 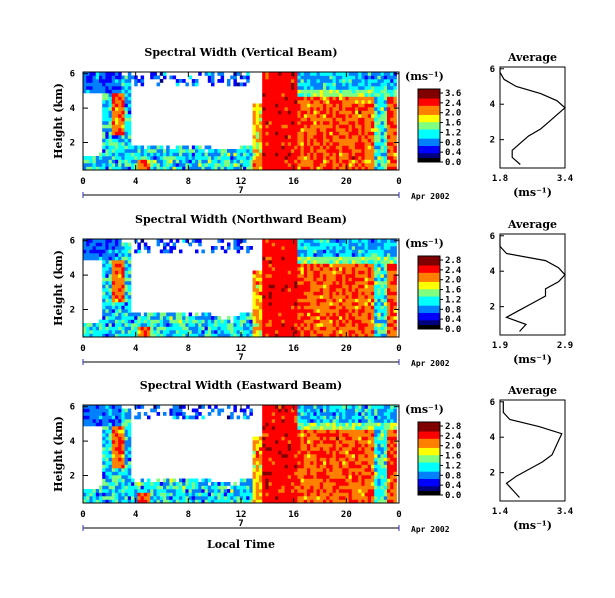 What do you see at coordinates (429, 102) in the screenshot?
I see `colorbar-band` at bounding box center [429, 102].